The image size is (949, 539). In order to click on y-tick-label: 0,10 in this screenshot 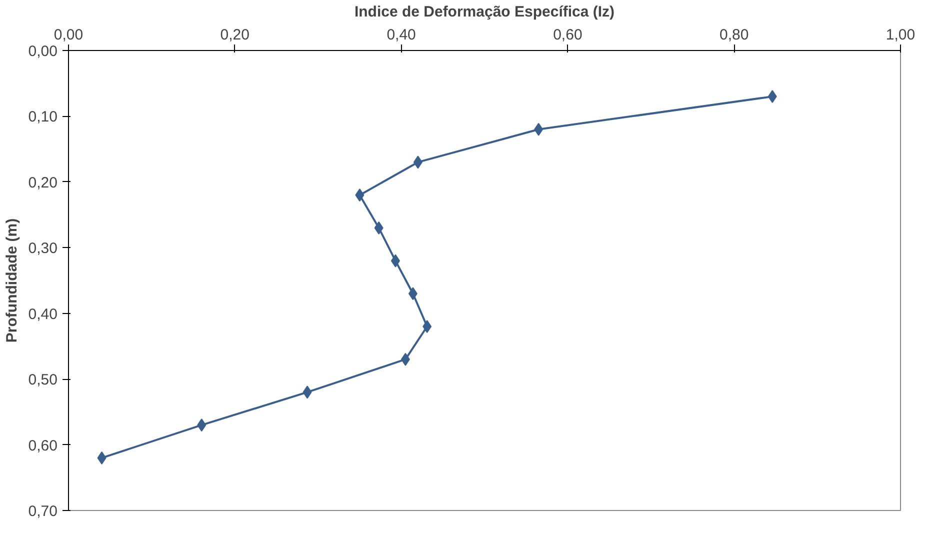, I will do `click(43, 117)`.